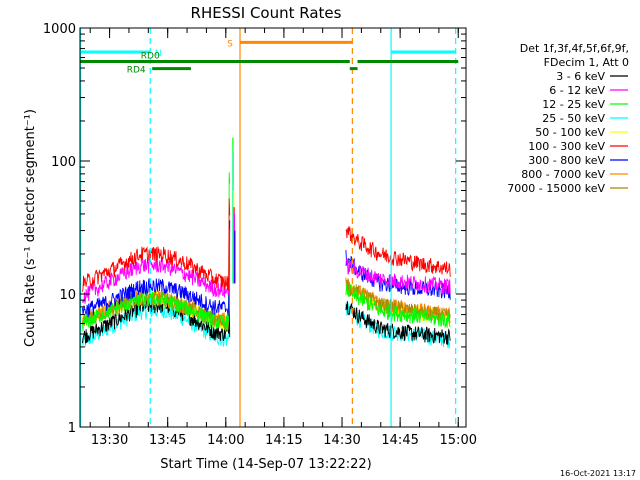 This screenshot has width=640, height=480. I want to click on y-tick-label: 1000, so click(59, 29).